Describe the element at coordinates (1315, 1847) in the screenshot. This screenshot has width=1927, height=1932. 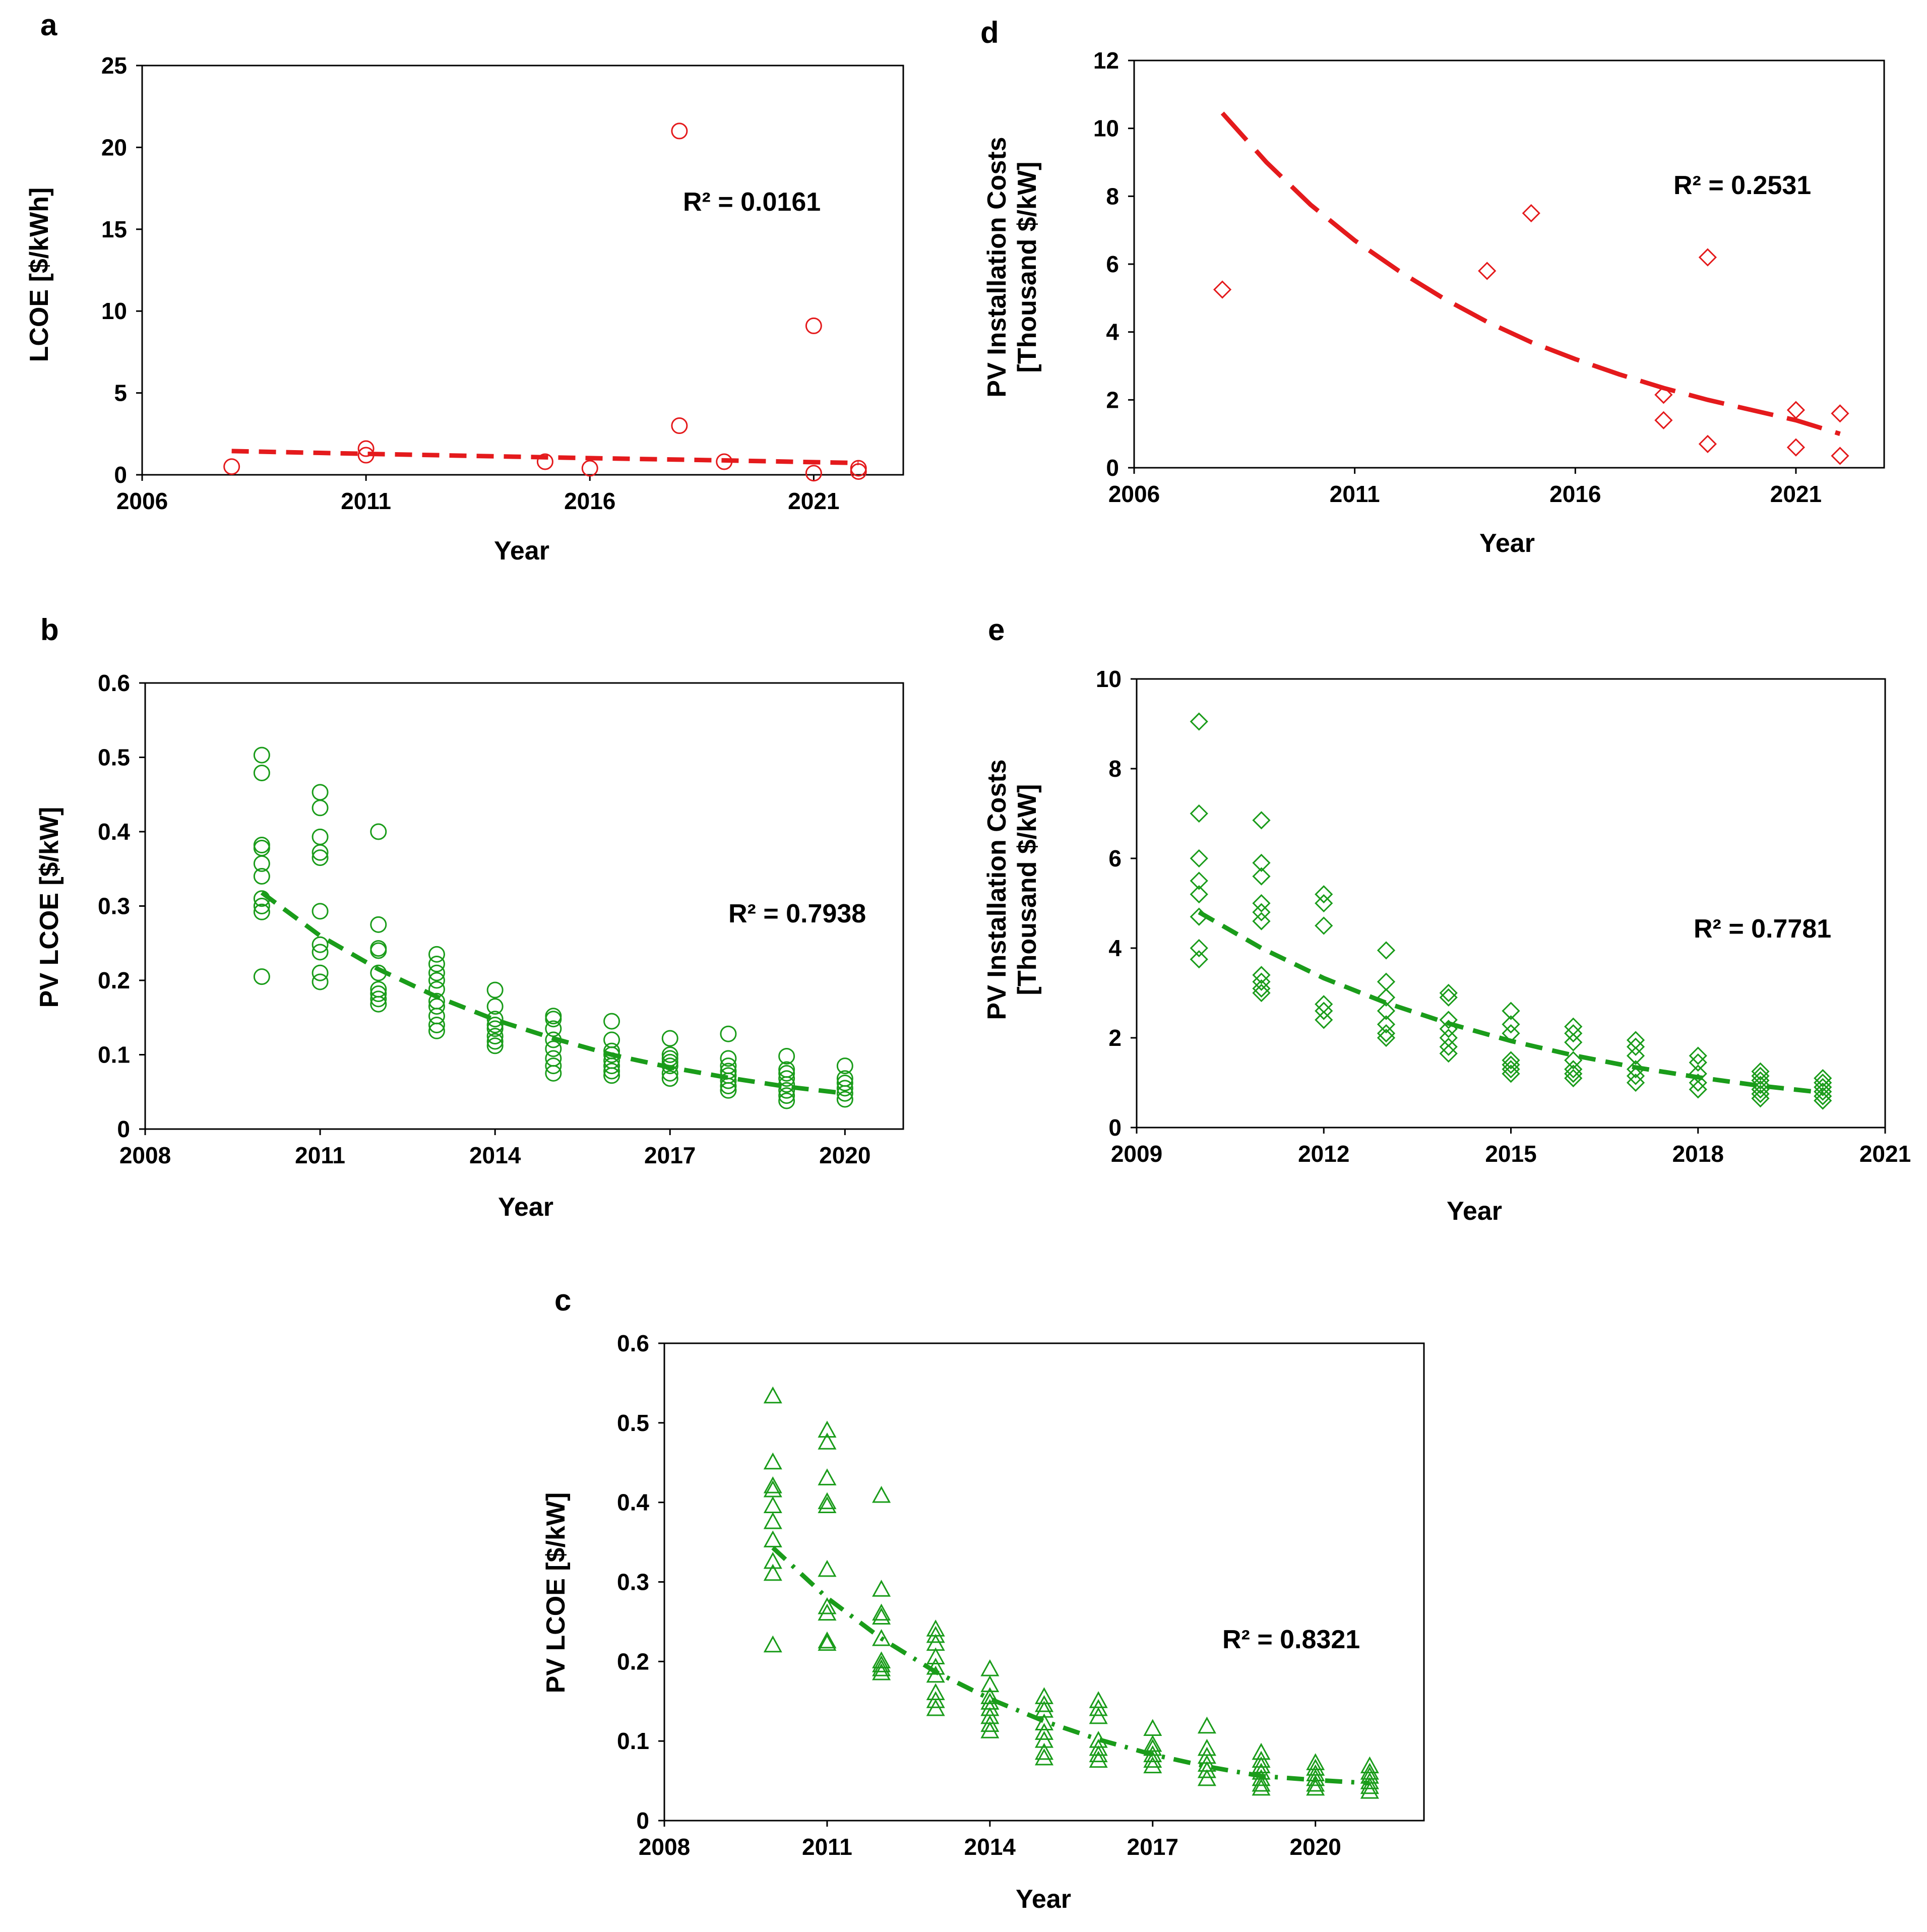
I see `x-tick-label: 2020` at that location.